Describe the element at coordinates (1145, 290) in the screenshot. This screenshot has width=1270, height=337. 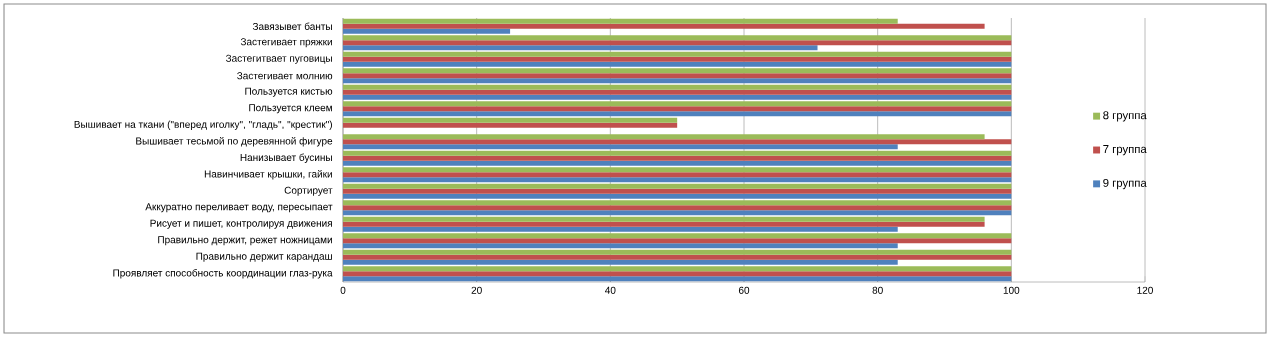
I see `x-tick-label: 120` at that location.